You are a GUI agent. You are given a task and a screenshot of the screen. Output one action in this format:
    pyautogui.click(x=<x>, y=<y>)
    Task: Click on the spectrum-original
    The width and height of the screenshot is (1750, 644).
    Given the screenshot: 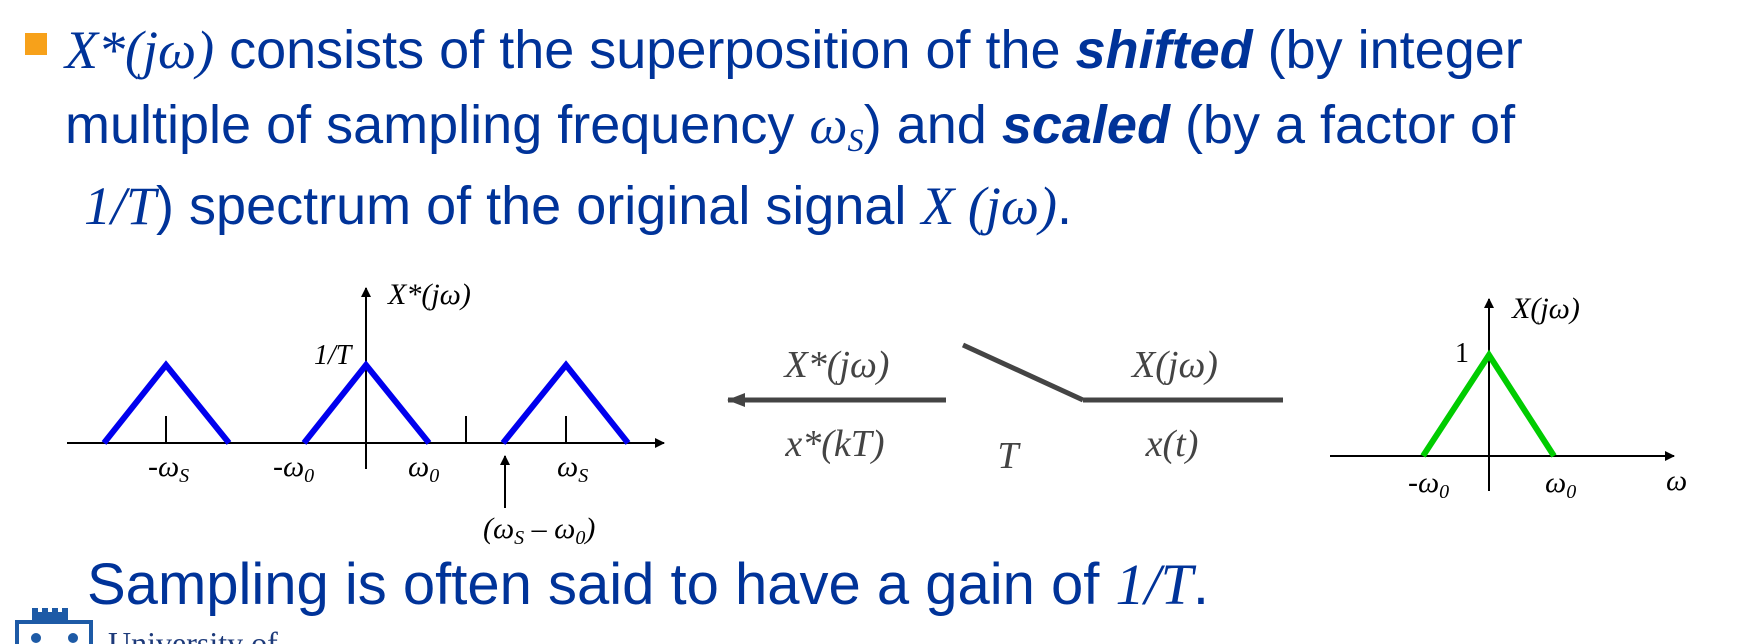 What is the action you would take?
    pyautogui.click(x=1488, y=403)
    